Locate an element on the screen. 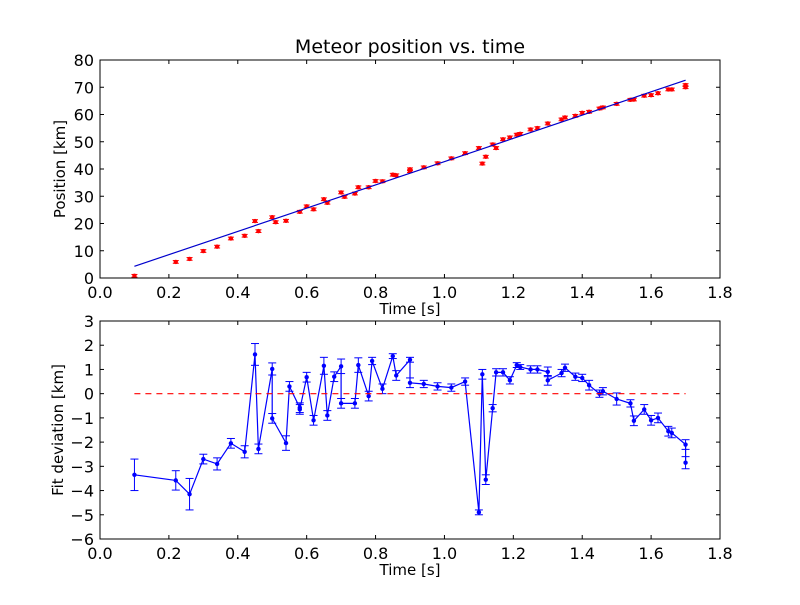  deviation-plot-x-tick-label: 1.0 is located at coordinates (444, 553).